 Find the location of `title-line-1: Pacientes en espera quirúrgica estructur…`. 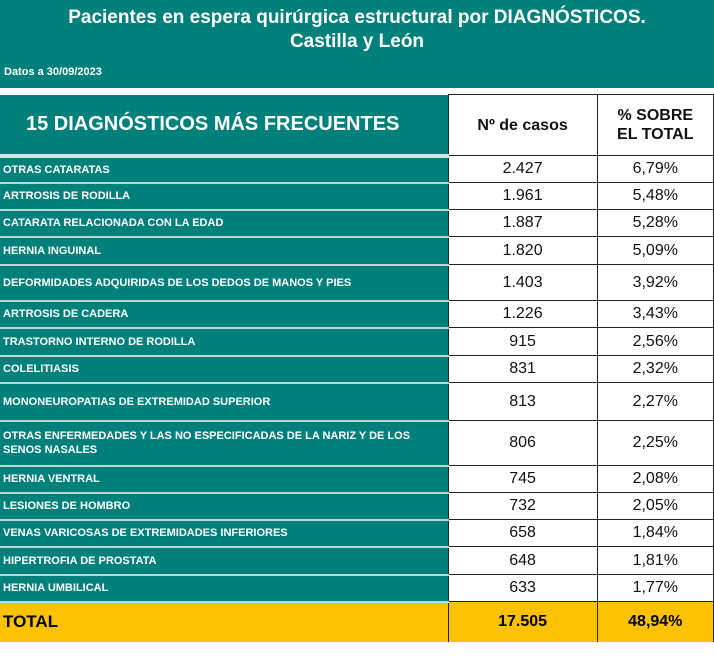

title-line-1: Pacientes en espera quirúrgica estructur… is located at coordinates (357, 17).